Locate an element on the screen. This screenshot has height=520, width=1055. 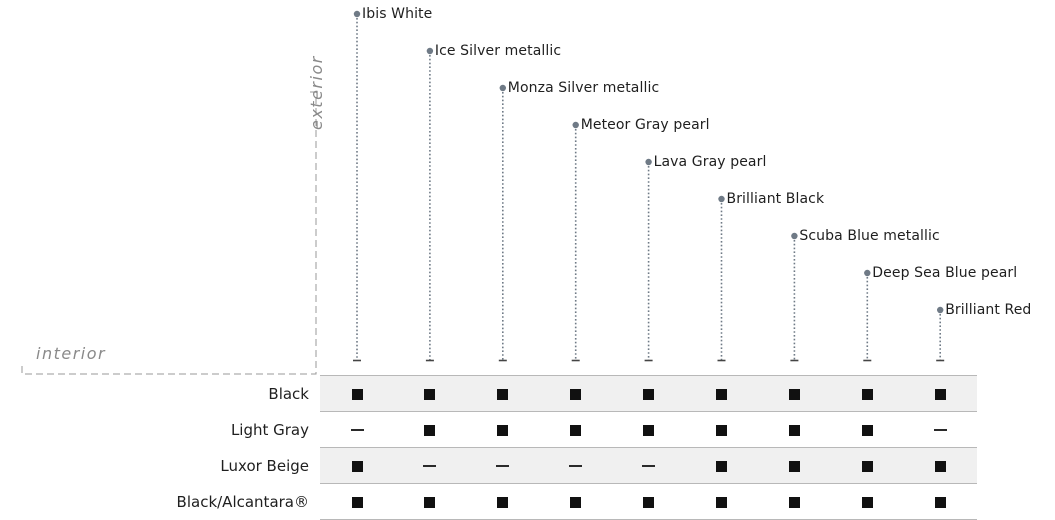
exterior-color-label: Ice Silver metallic is located at coordinates (498, 51).